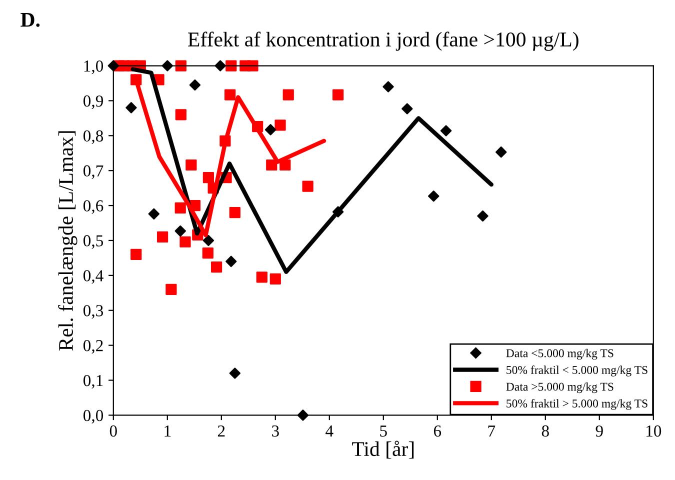 The image size is (675, 480). Describe the element at coordinates (383, 449) in the screenshot. I see `x-axis-title: Tid [år]` at that location.